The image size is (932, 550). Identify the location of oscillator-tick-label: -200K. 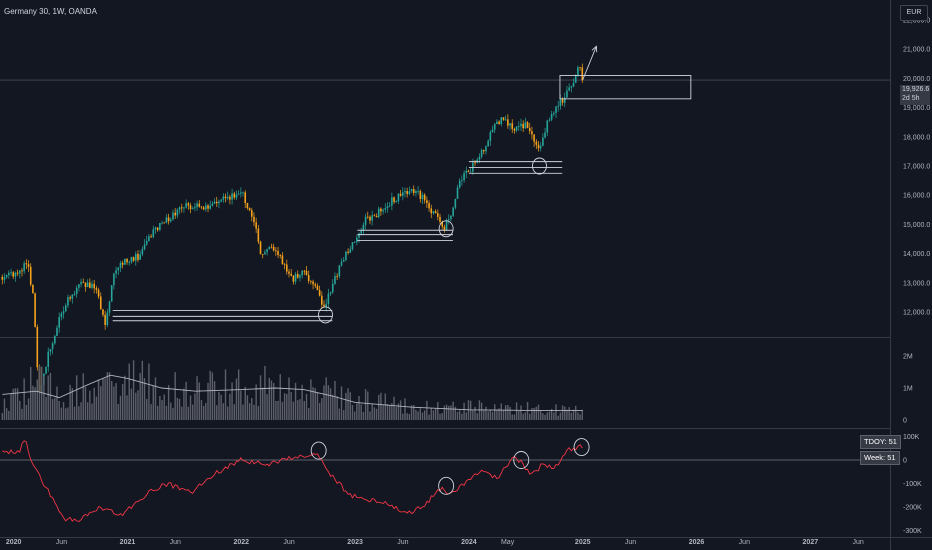
(912, 508).